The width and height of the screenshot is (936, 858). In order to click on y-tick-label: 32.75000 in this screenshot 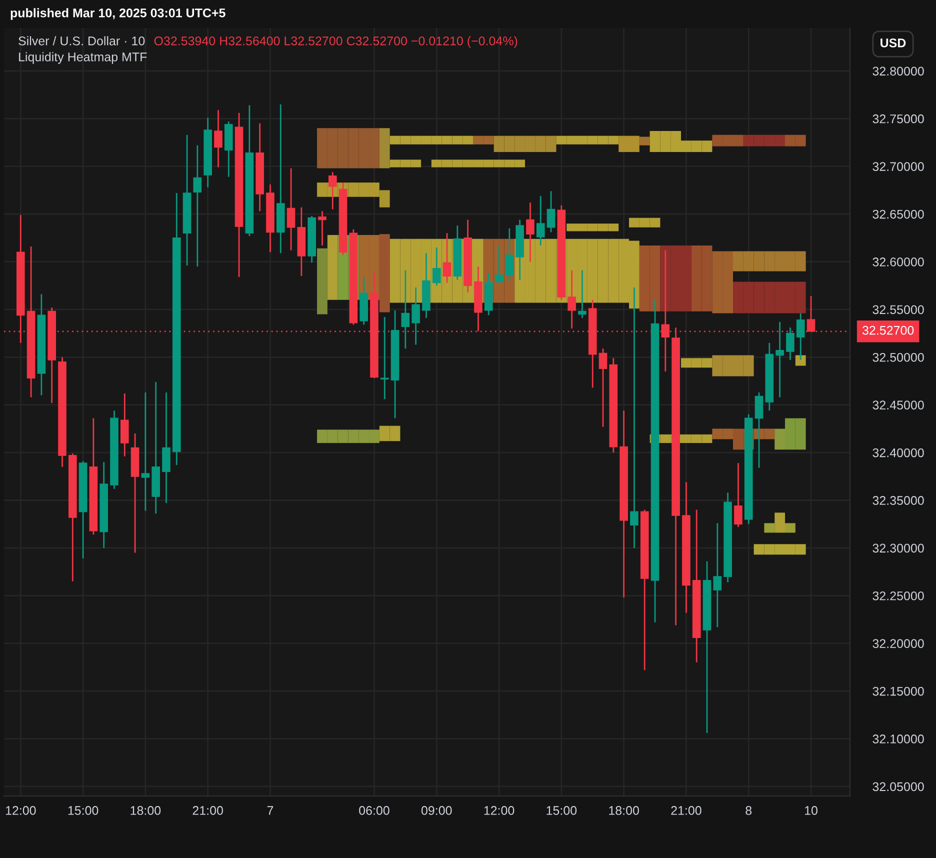, I will do `click(898, 119)`.